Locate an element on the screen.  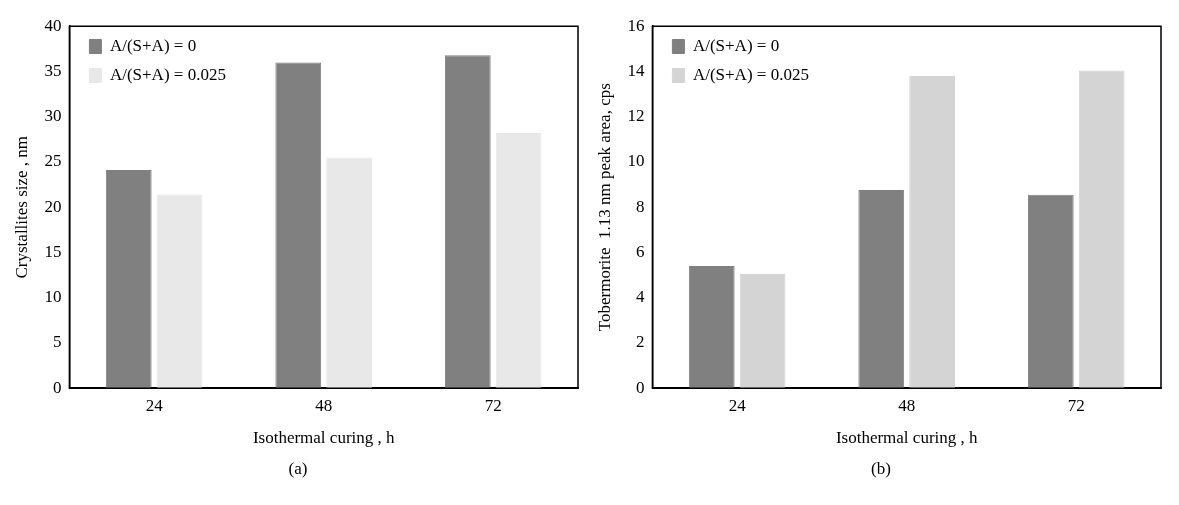
y-tick-label: 35 is located at coordinates (53, 70).